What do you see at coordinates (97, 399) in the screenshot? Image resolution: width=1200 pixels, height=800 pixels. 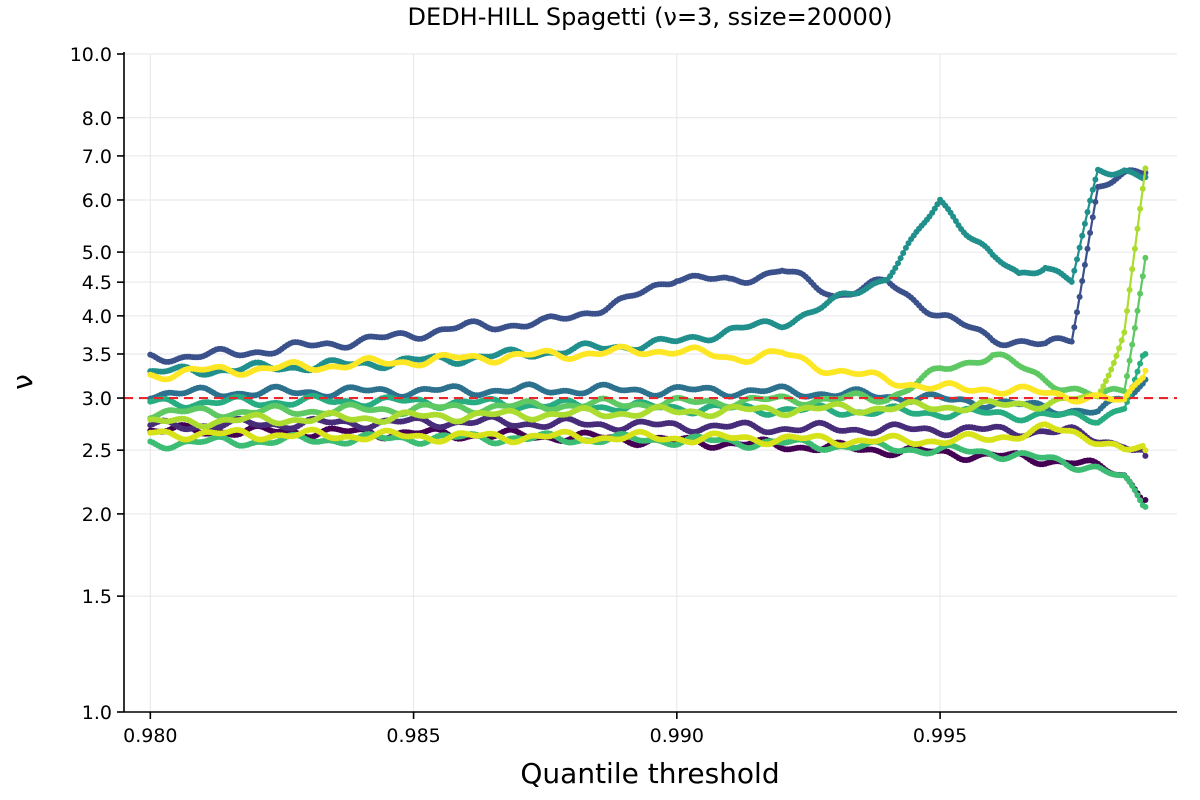 I see `y-tick-label: 3.0` at bounding box center [97, 399].